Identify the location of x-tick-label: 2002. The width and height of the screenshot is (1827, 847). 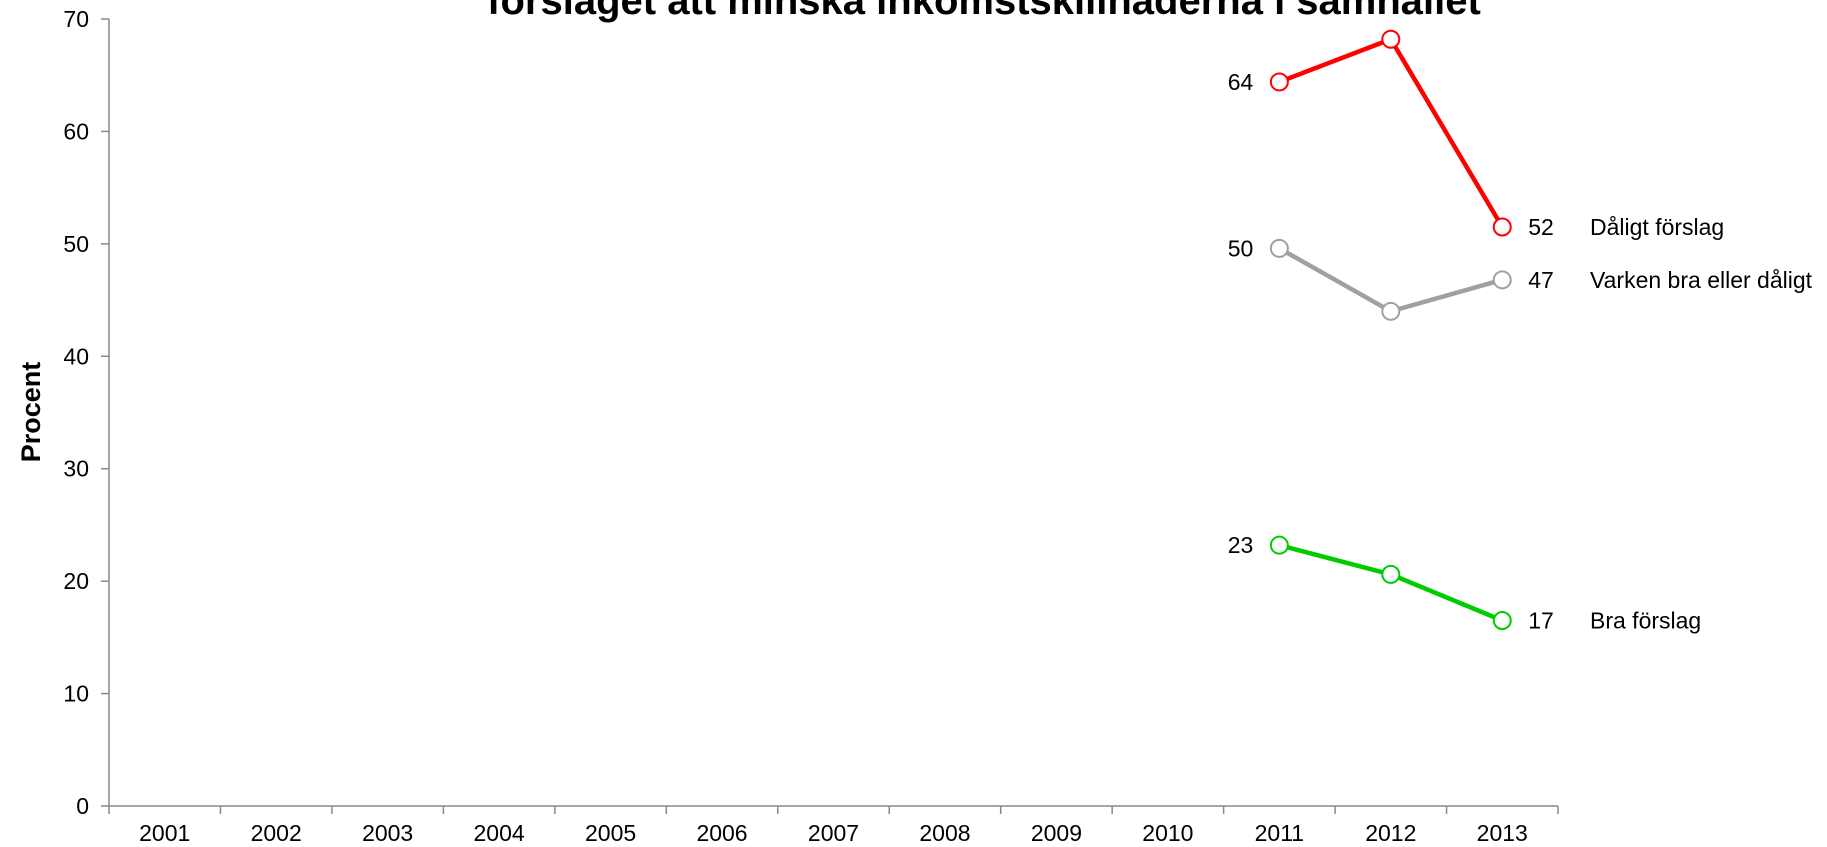
(276, 833).